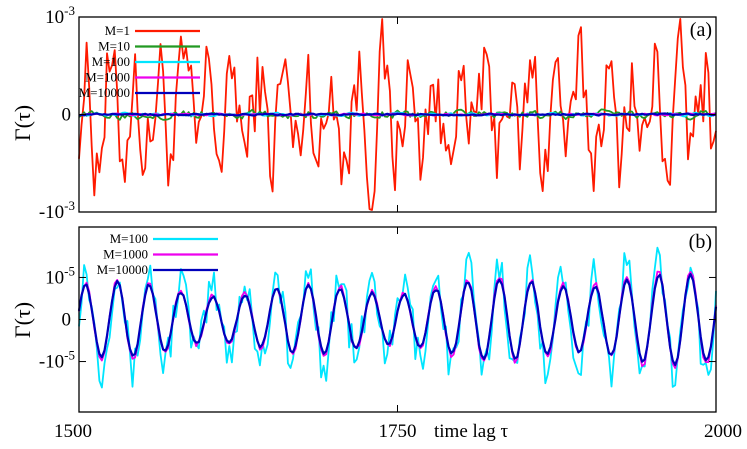 The image size is (747, 449). I want to click on series-line, so click(397, 114).